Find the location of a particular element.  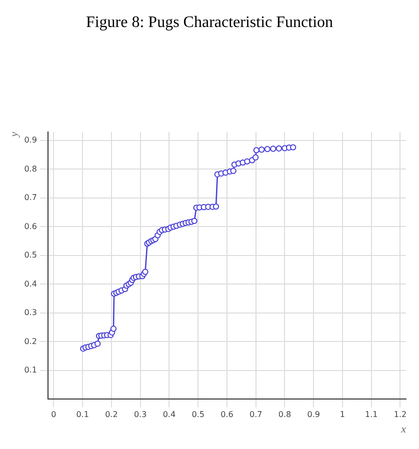

y-tick-label: 0.6 is located at coordinates (30, 226).